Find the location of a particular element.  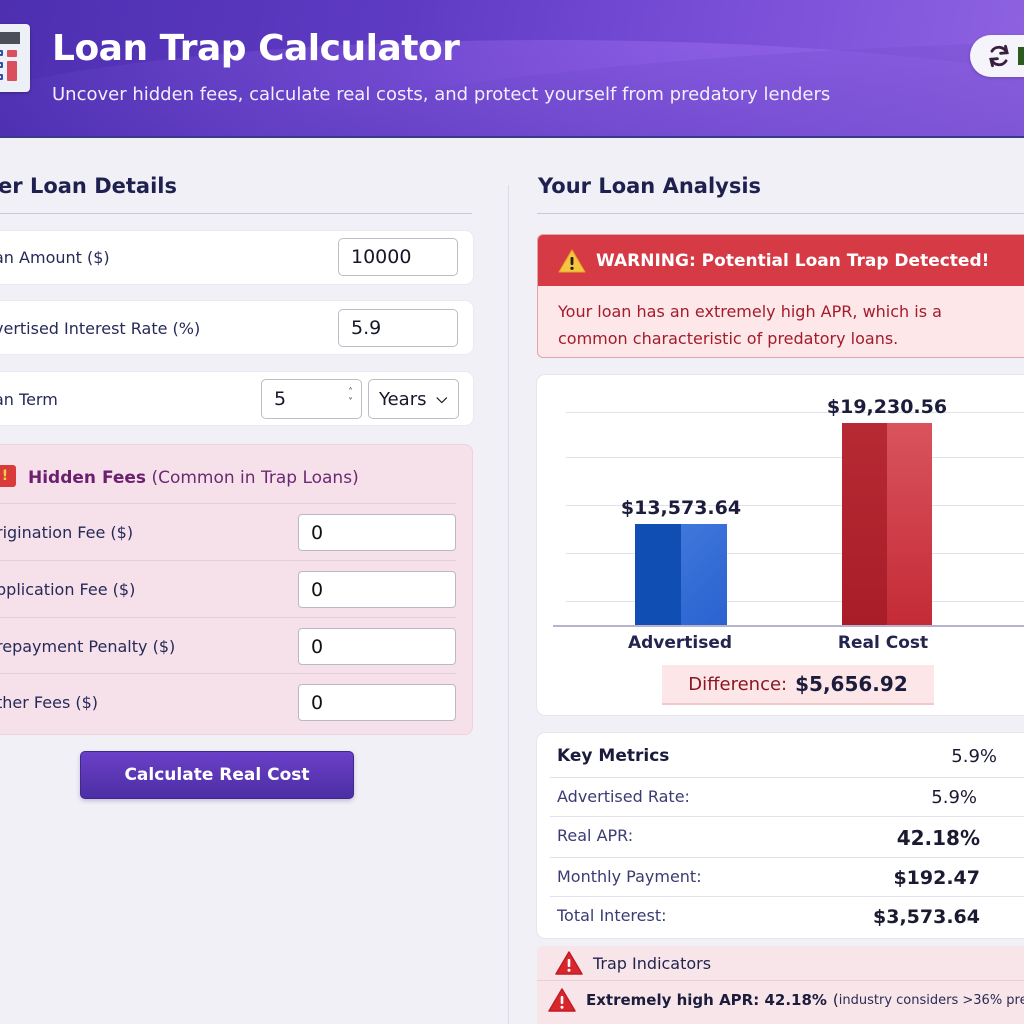

interest-rate-input: 5.9 is located at coordinates (398, 328).